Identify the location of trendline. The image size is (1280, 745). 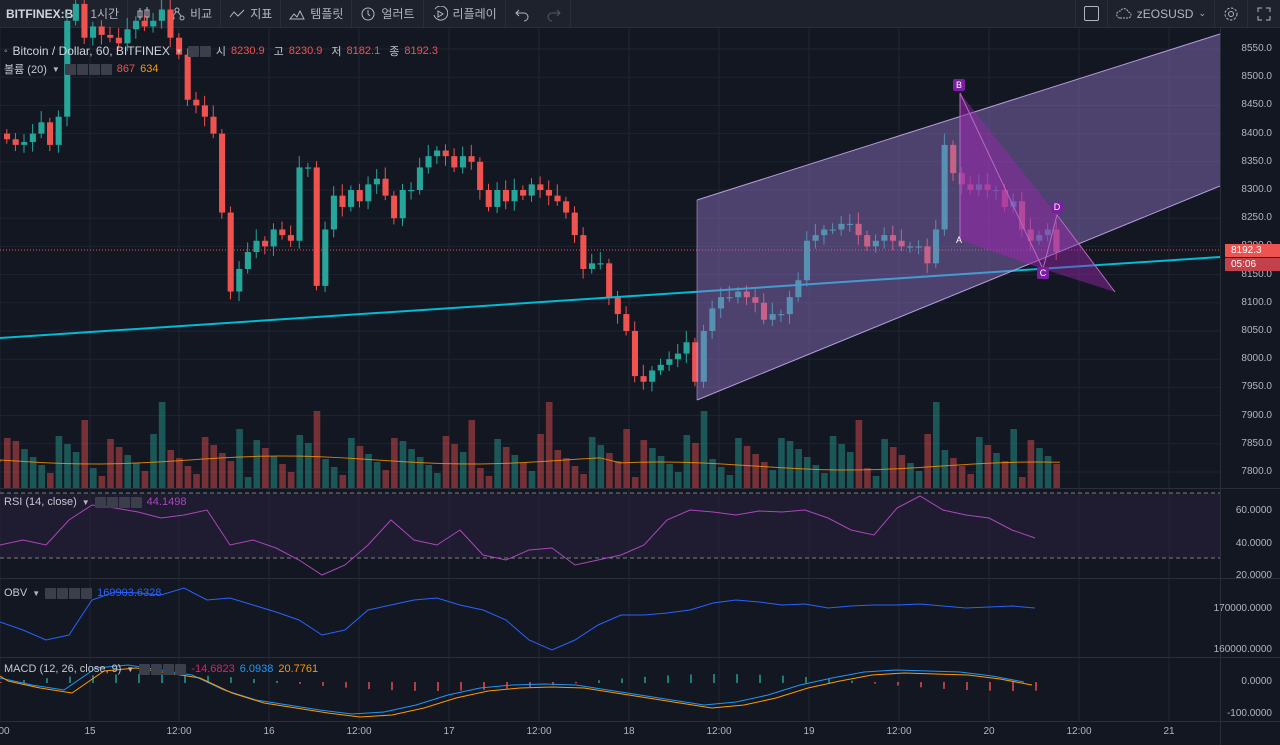
(610, 297).